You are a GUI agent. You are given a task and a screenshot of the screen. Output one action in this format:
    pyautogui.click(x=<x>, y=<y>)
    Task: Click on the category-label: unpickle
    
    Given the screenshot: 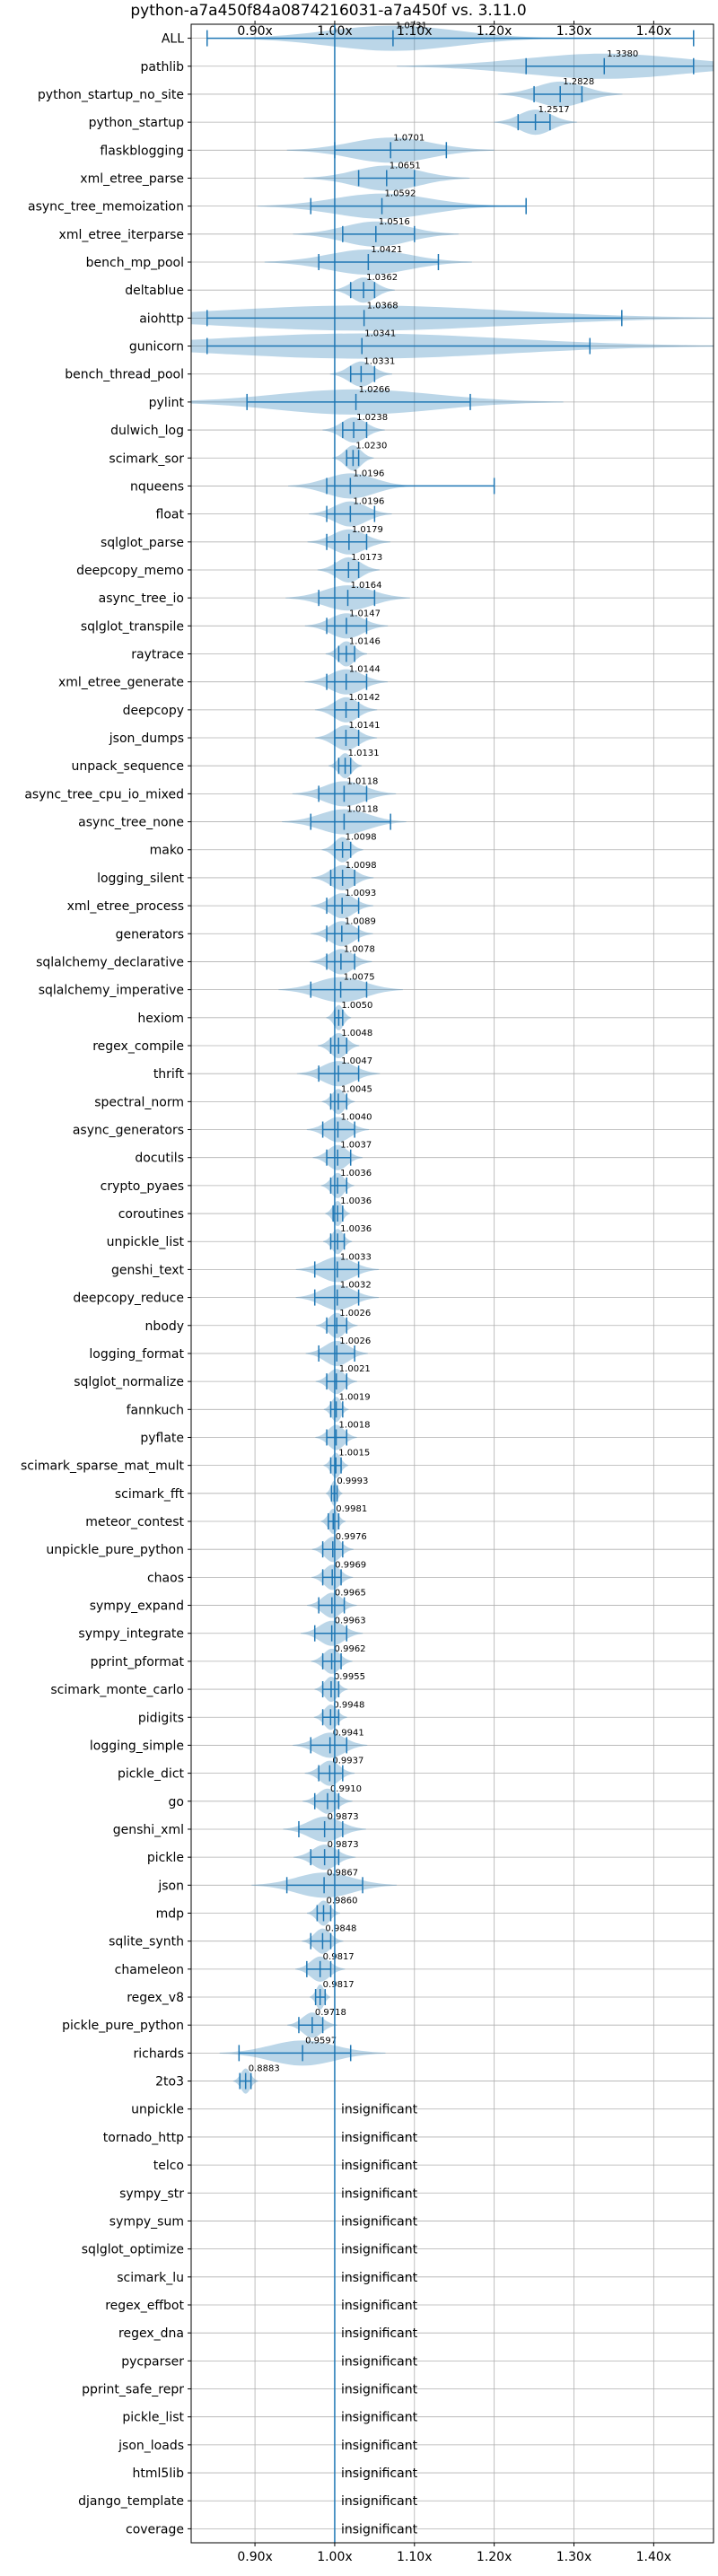 What is the action you would take?
    pyautogui.click(x=157, y=2110)
    